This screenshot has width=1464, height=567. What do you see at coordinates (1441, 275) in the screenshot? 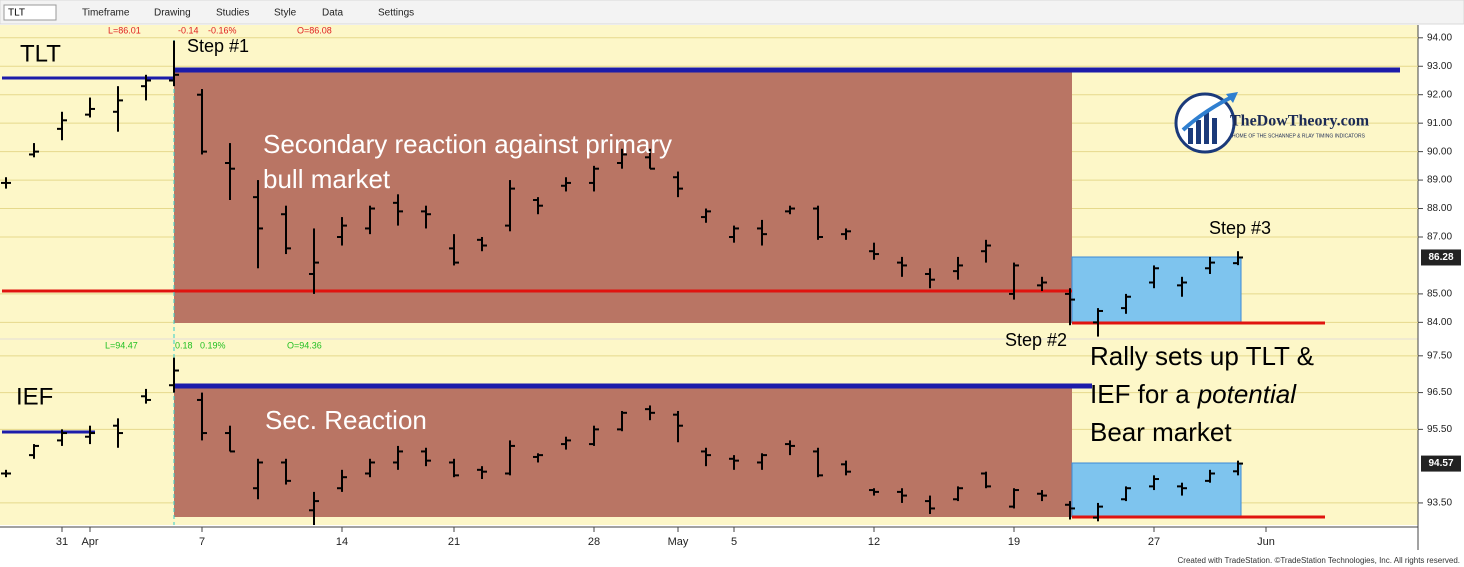
I see `price-axis` at bounding box center [1441, 275].